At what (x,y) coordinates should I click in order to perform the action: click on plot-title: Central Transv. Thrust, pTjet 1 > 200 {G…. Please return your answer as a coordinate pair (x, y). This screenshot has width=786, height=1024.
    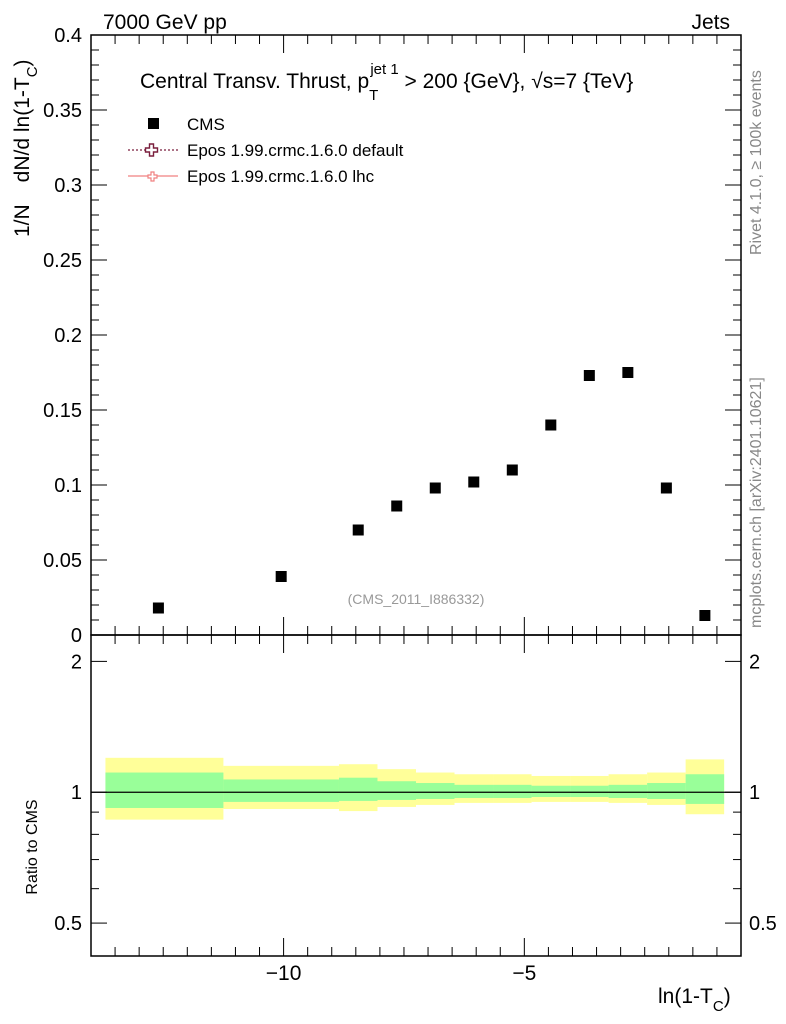
    Looking at the image, I should click on (386, 82).